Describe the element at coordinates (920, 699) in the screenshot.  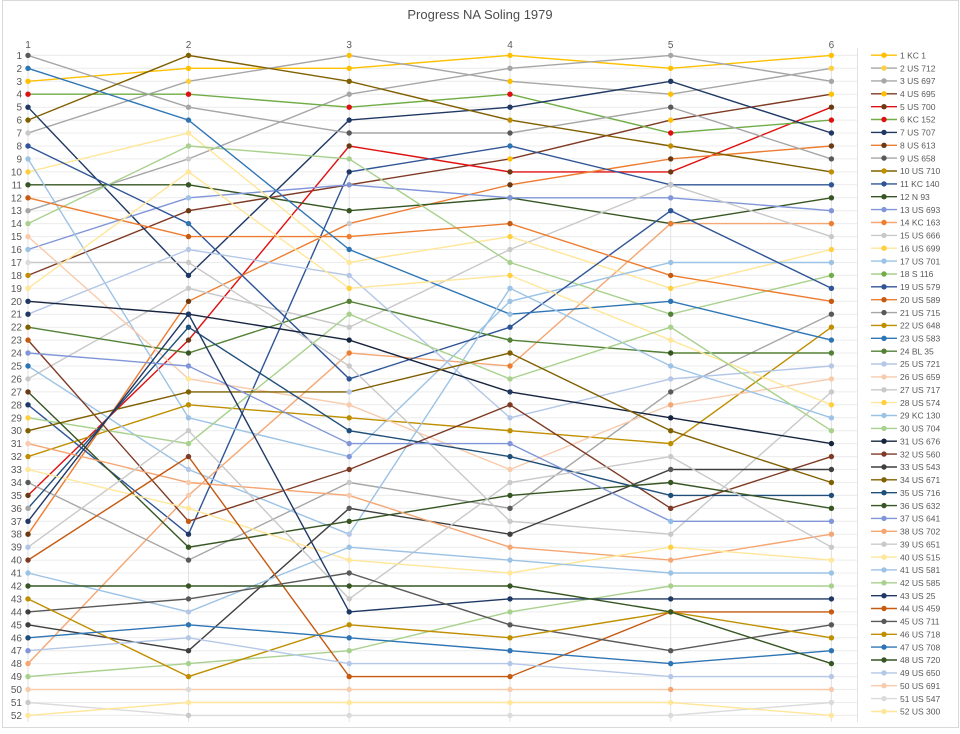
I see `svg-text: 51 US 547` at that location.